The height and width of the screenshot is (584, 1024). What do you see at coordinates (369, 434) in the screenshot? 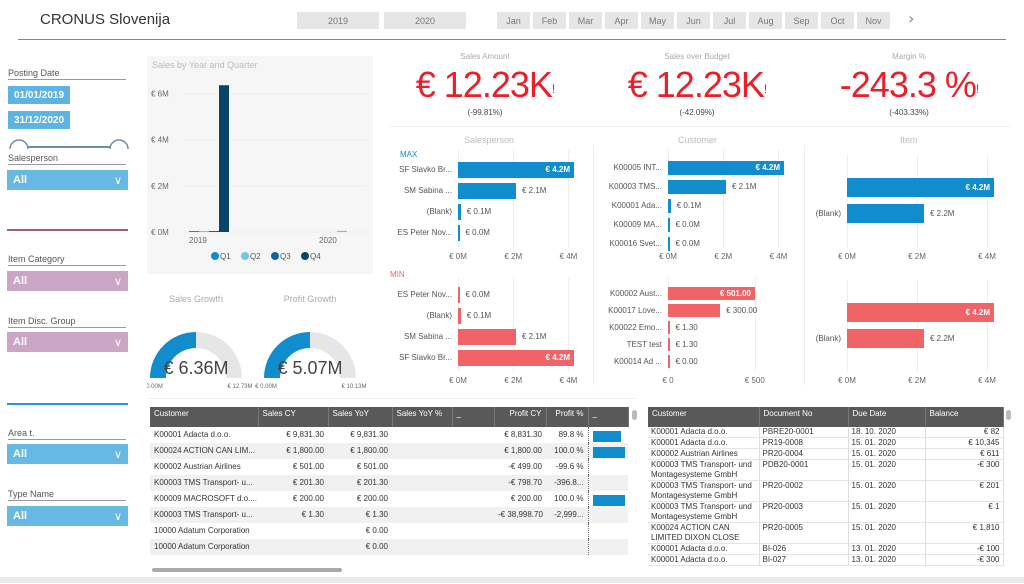
I see `cell-sales-yoy: € 9,831.30` at bounding box center [369, 434].